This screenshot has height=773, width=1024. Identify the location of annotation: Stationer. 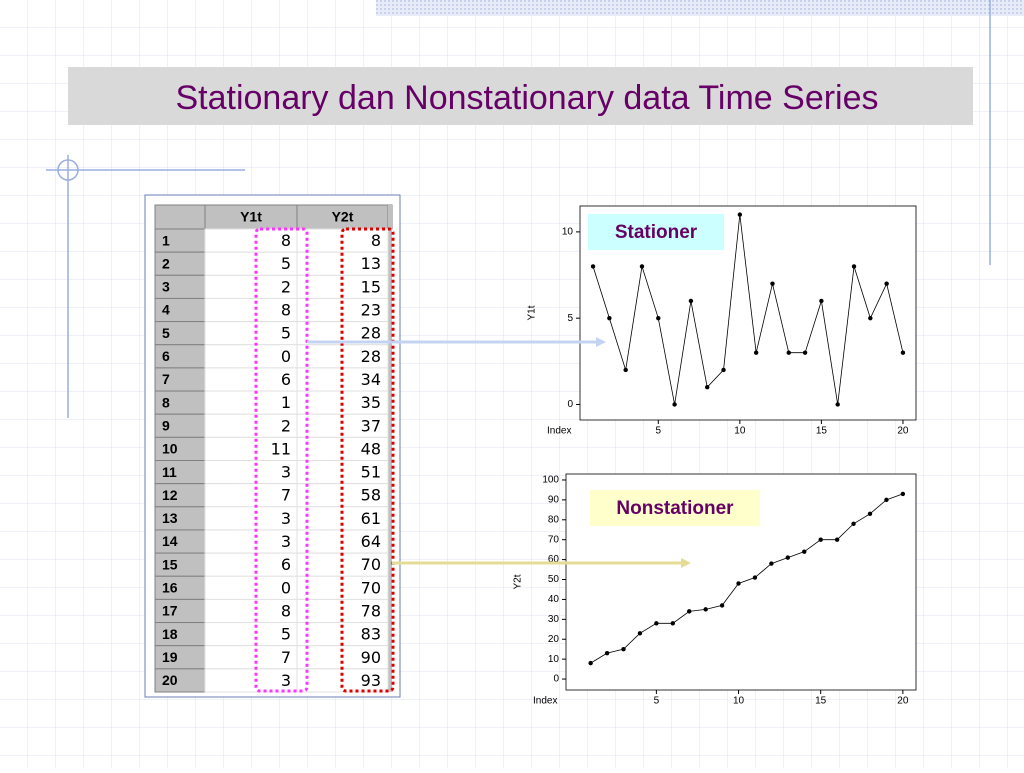
(656, 232).